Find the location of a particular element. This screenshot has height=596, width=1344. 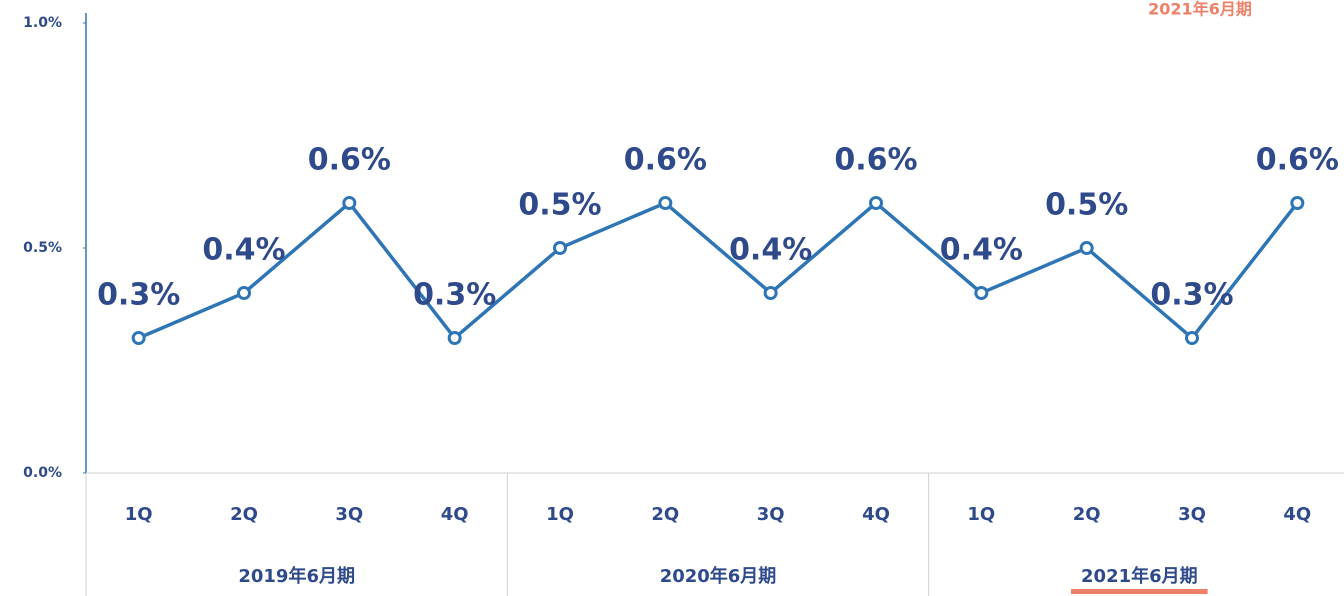

y-tick-label: 0.0% is located at coordinates (42, 473).